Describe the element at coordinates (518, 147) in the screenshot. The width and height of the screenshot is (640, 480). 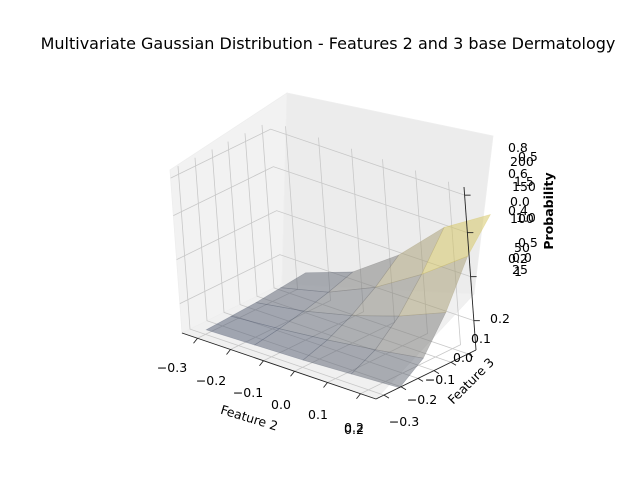
I see `z-tick-label: 0.8` at that location.